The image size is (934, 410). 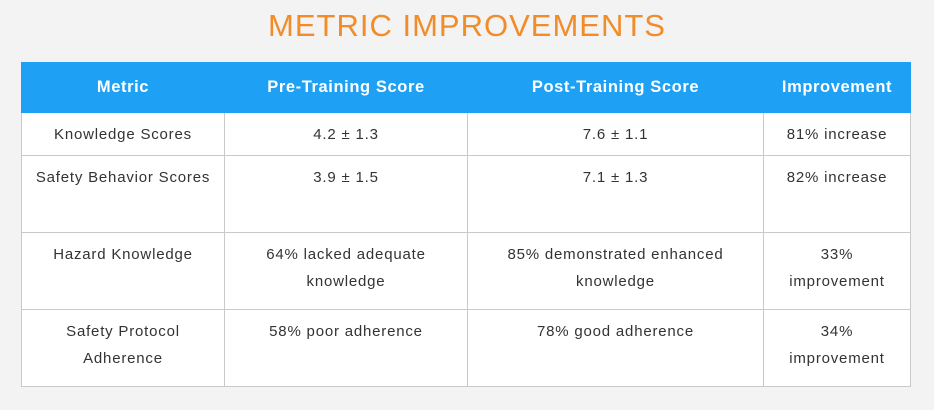 What do you see at coordinates (837, 348) in the screenshot?
I see `improvement-cell: 34% improvement` at bounding box center [837, 348].